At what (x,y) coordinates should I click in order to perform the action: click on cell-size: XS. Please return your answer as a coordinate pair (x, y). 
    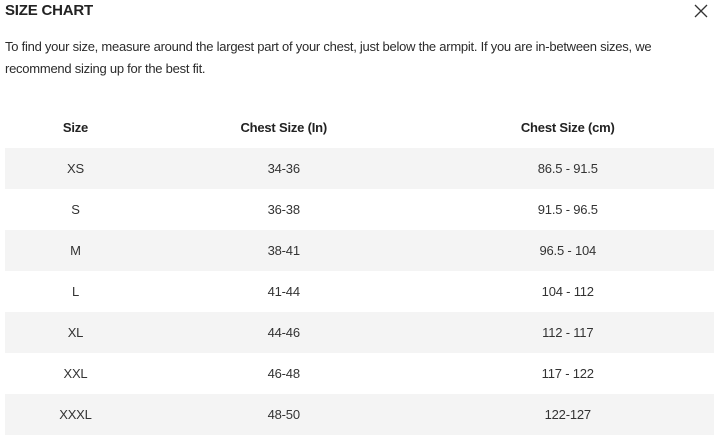
    Looking at the image, I should click on (75, 168).